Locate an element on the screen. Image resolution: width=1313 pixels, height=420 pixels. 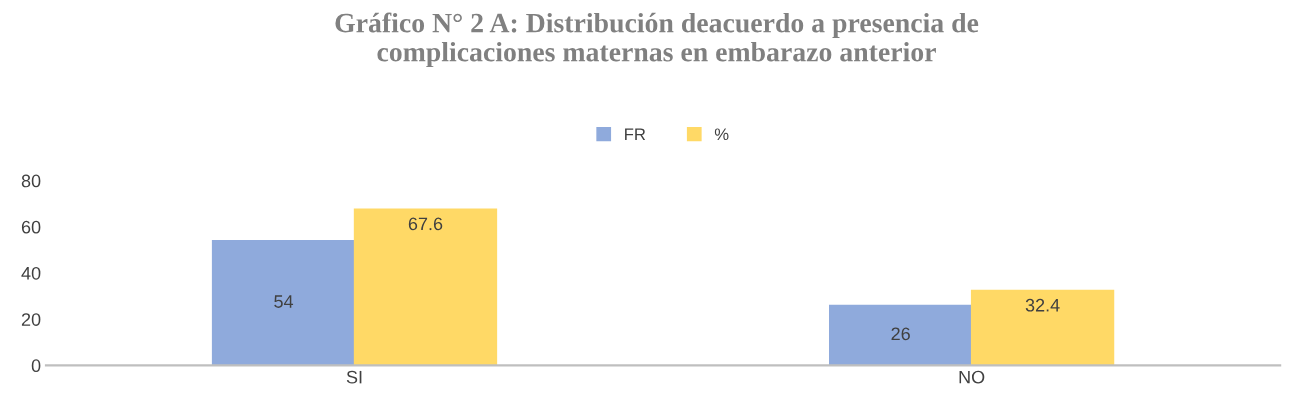
y-tick-label: 0 is located at coordinates (36, 366).